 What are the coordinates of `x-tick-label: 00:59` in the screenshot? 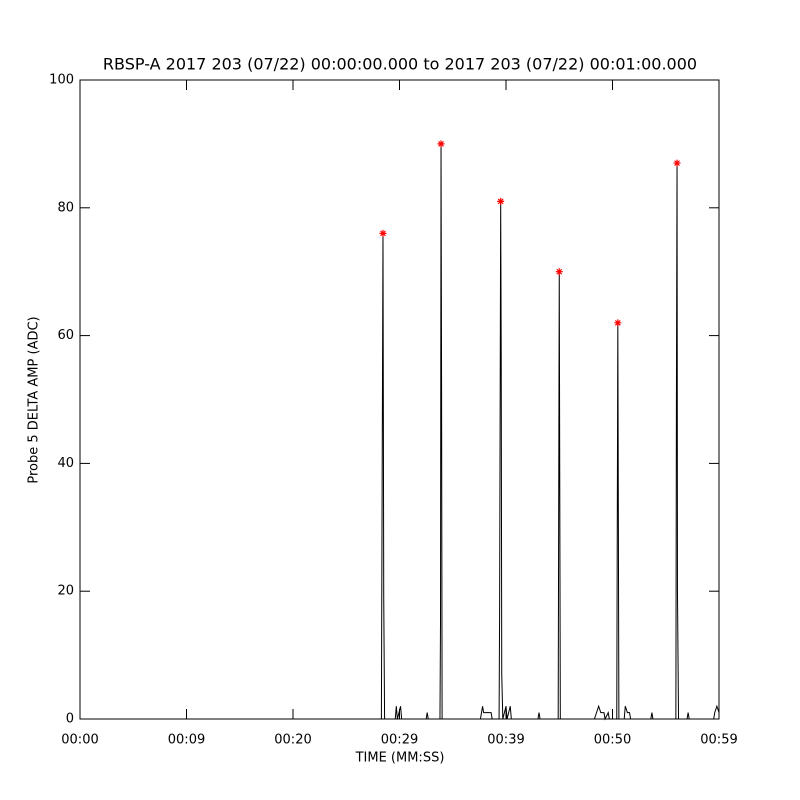 It's located at (718, 740).